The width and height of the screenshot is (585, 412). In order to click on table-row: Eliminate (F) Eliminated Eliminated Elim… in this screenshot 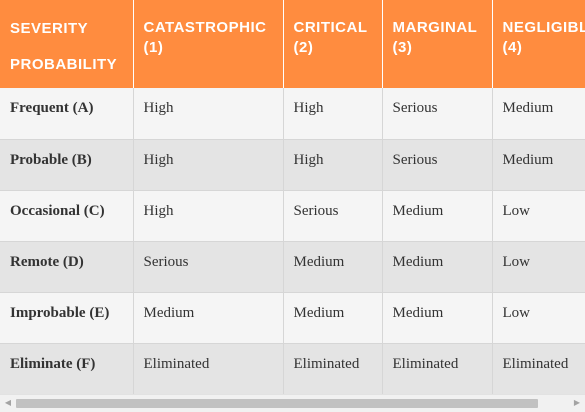, I will do `click(292, 368)`.